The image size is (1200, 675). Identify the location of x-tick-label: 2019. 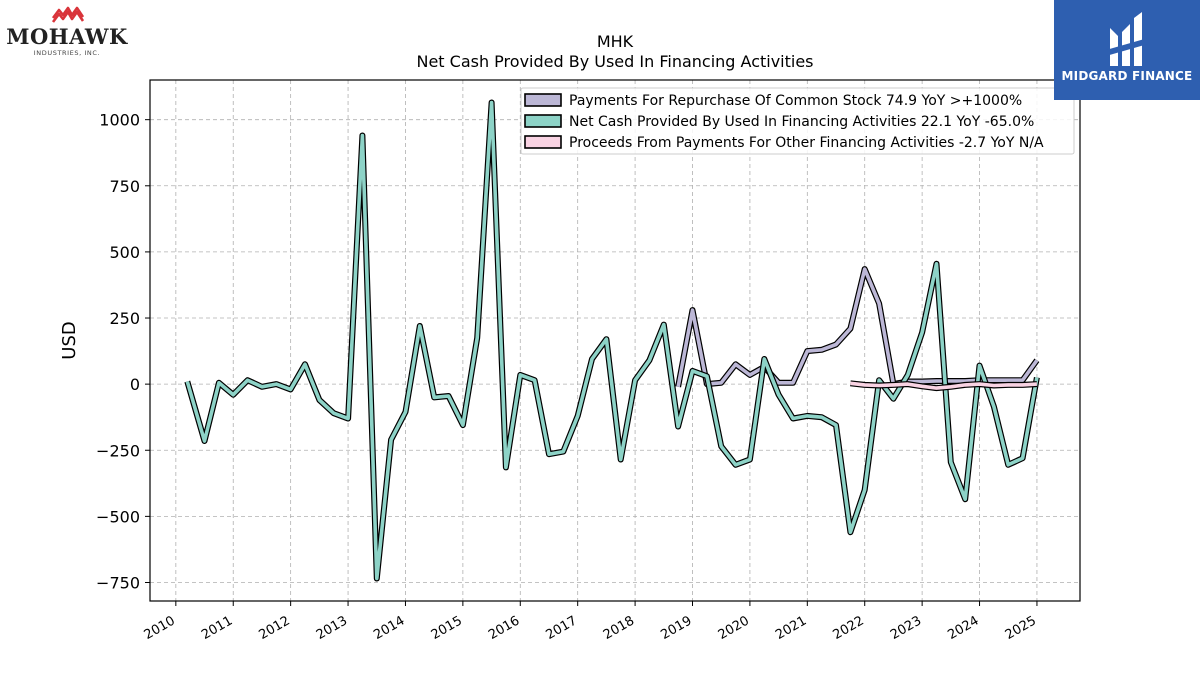
(676, 628).